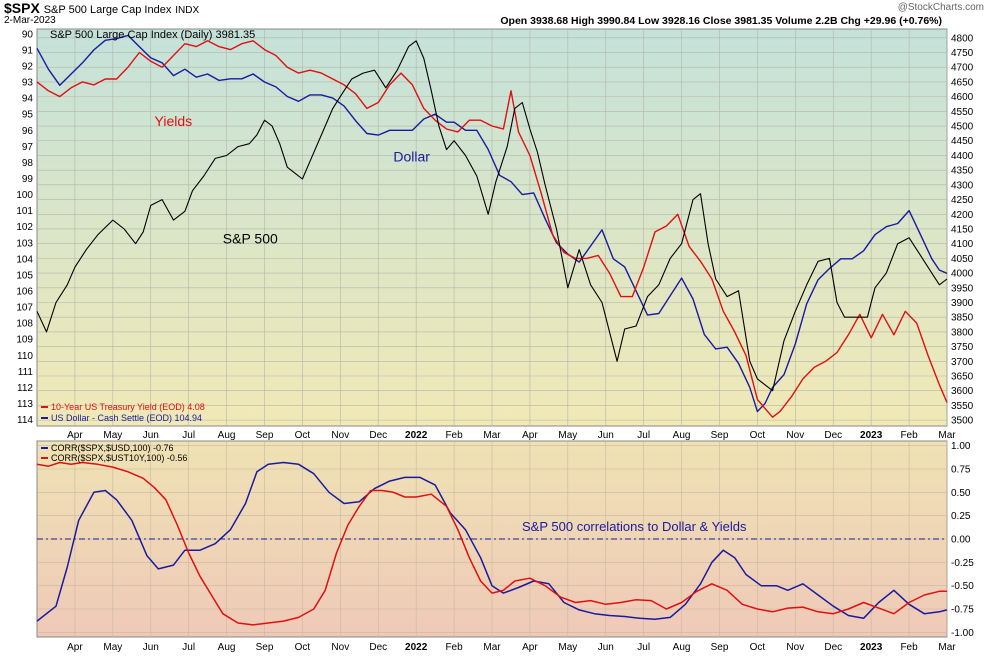 Image resolution: width=990 pixels, height=657 pixels. What do you see at coordinates (961, 540) in the screenshot?
I see `corr-y-tick-label: 0.00` at bounding box center [961, 540].